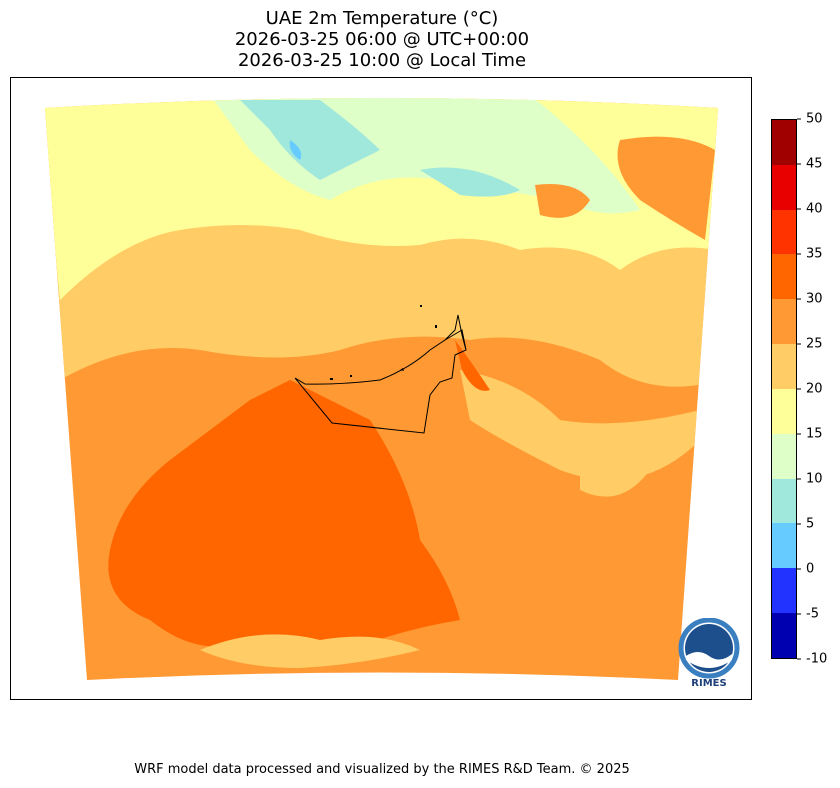  Describe the element at coordinates (382, 18) in the screenshot. I see `title-line-1: UAE 2m Temperature (°C)` at that location.